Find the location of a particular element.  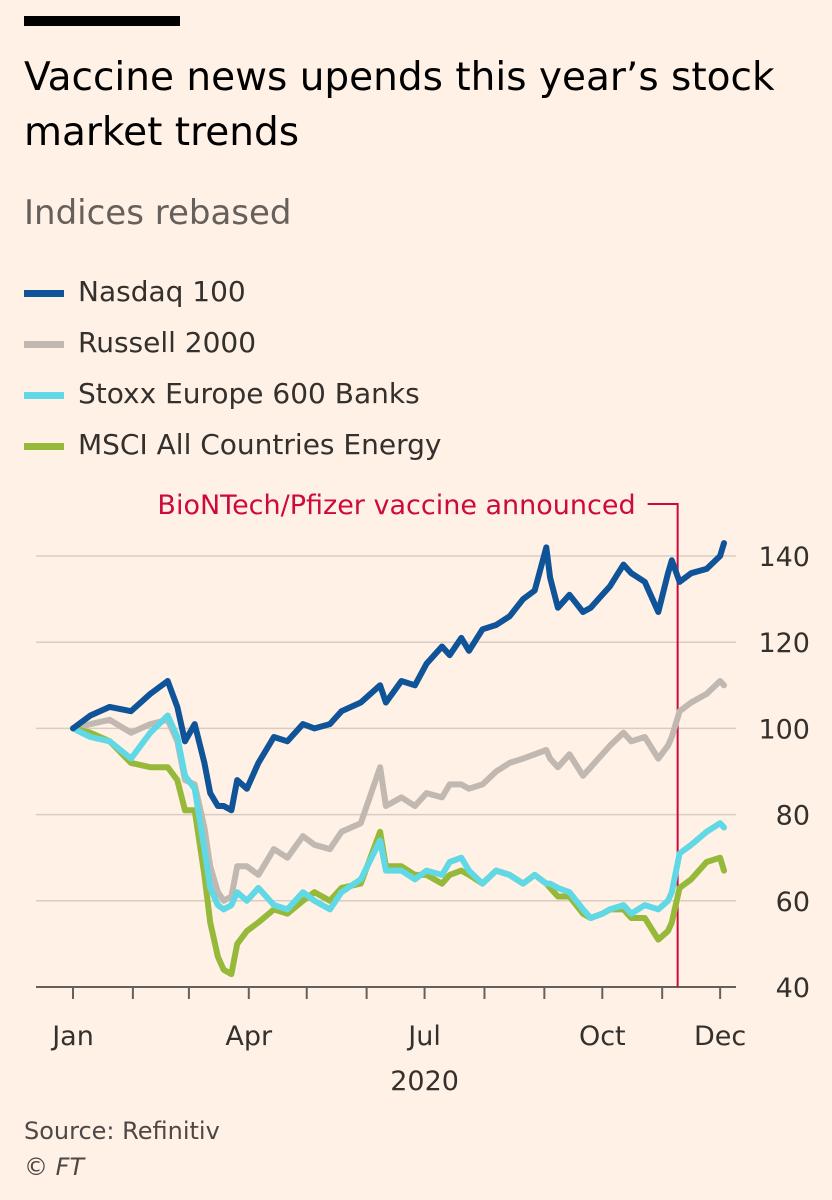

legend-item-nasdaq: Nasdaq 100 is located at coordinates (324, 293).